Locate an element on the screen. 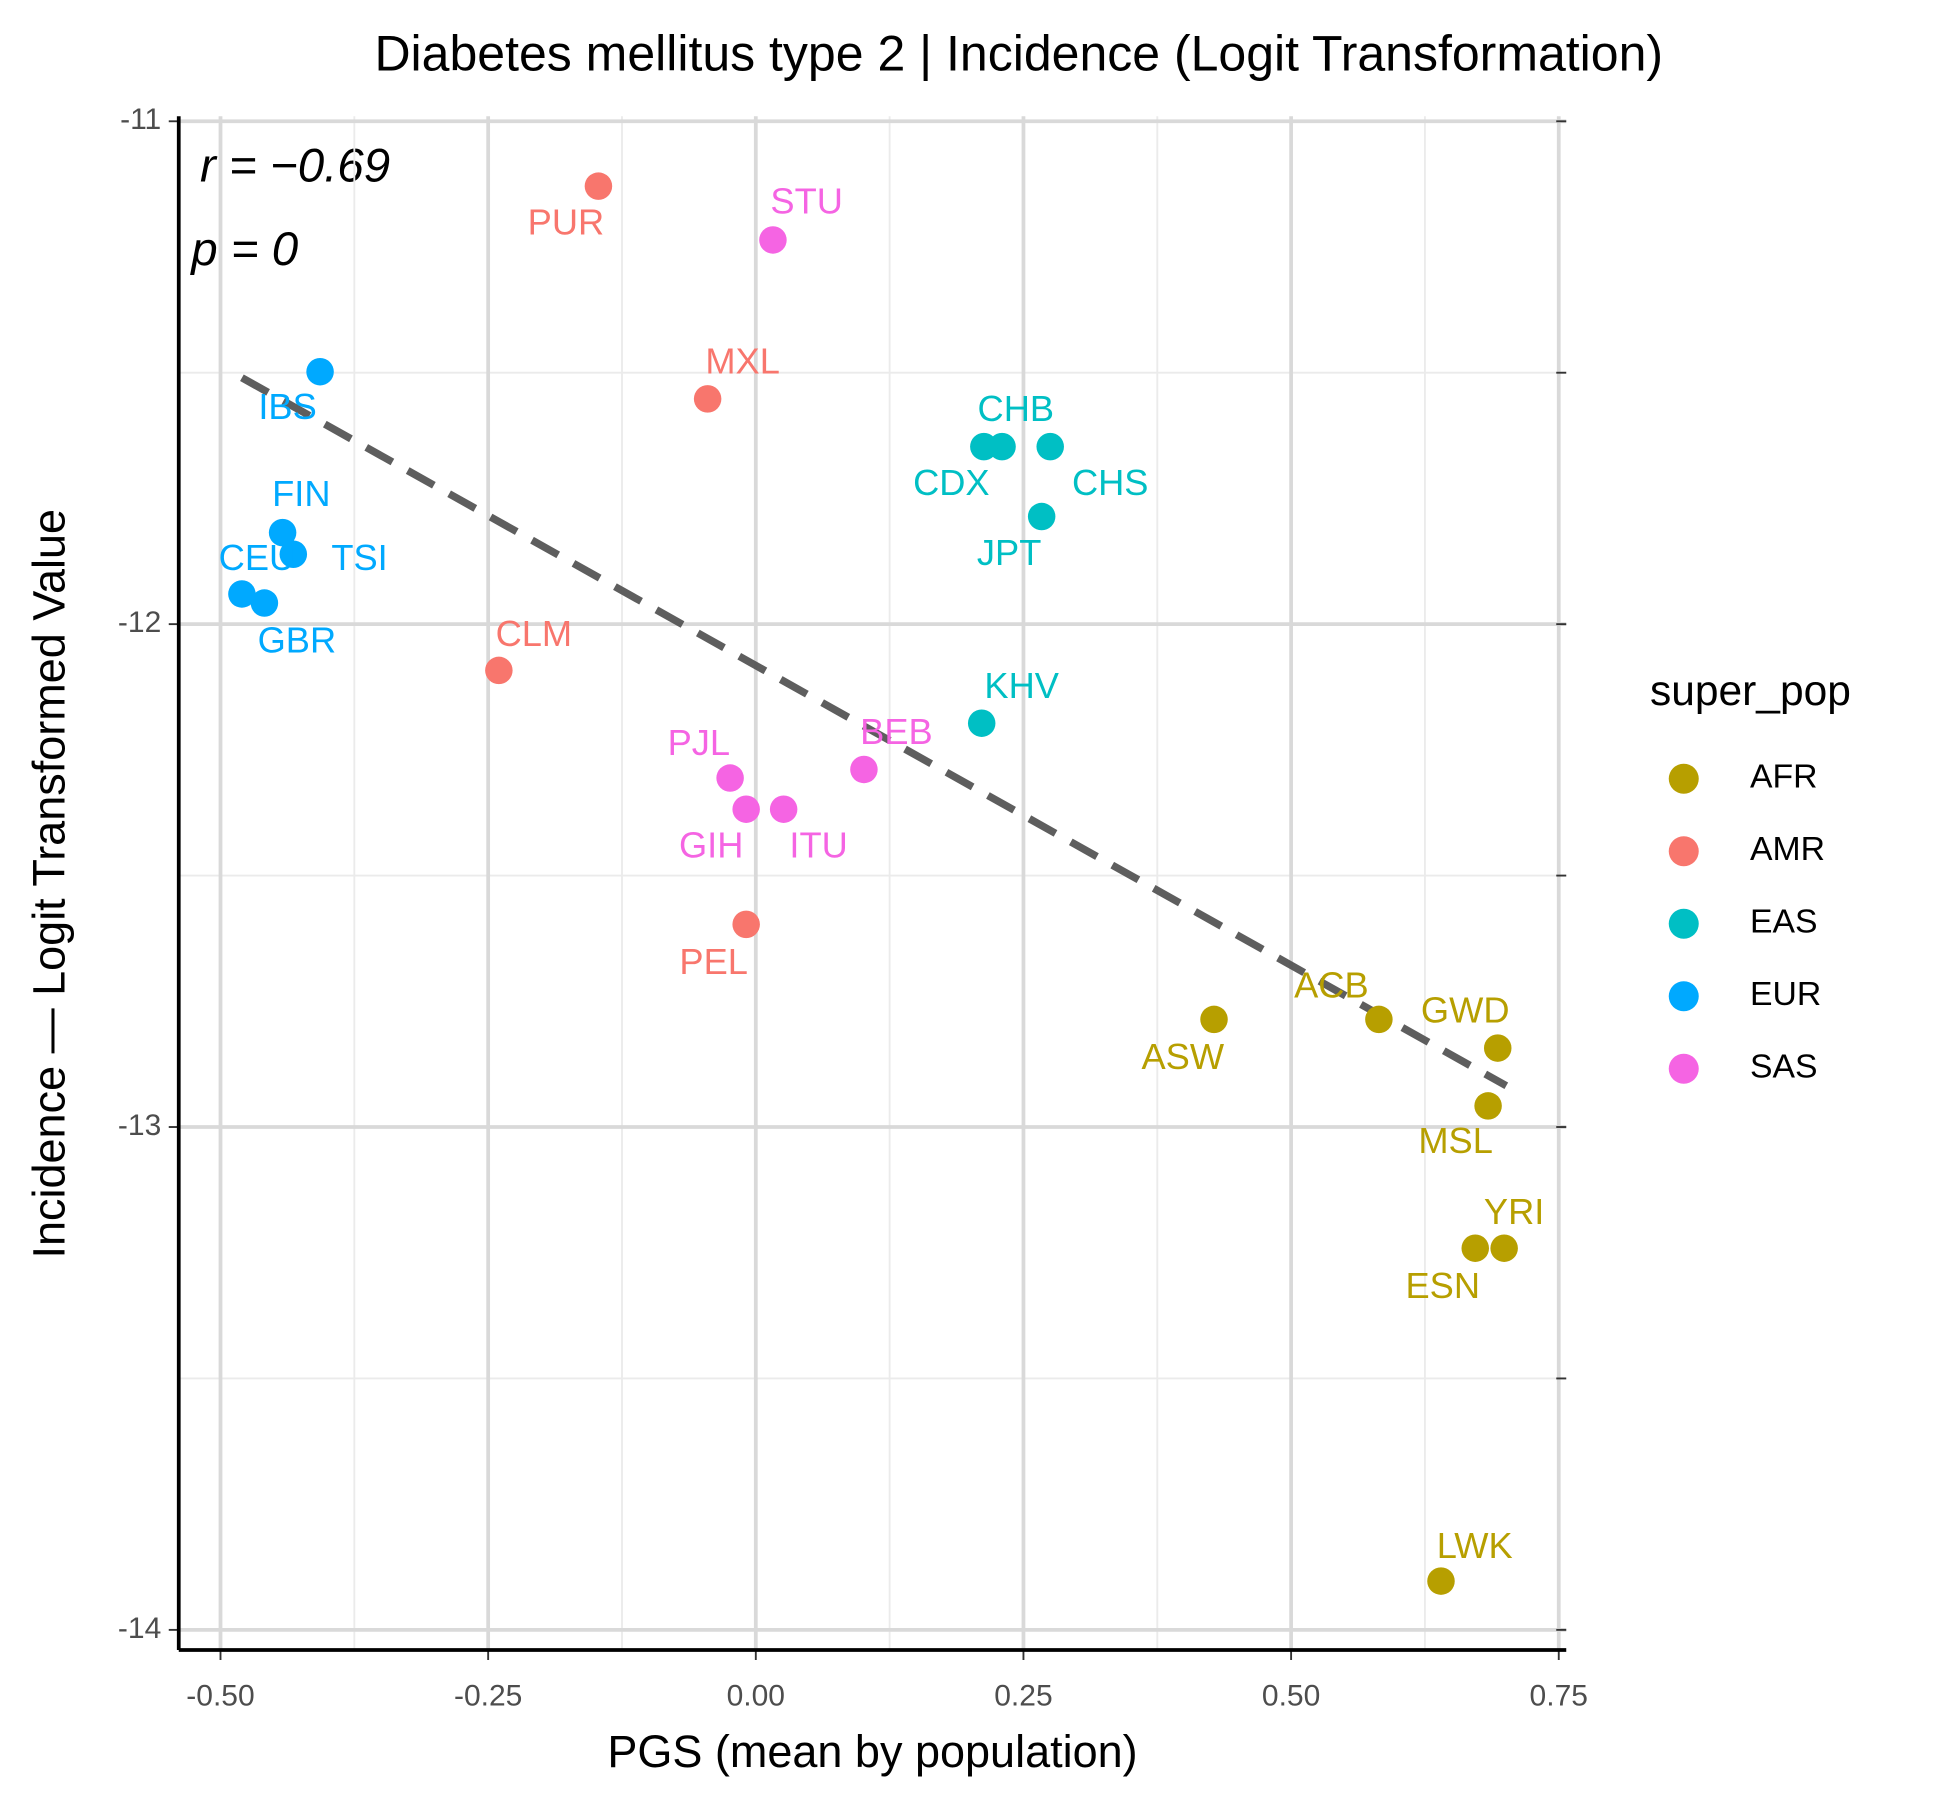 The height and width of the screenshot is (1800, 1950). point-label: KHV is located at coordinates (1021, 685).